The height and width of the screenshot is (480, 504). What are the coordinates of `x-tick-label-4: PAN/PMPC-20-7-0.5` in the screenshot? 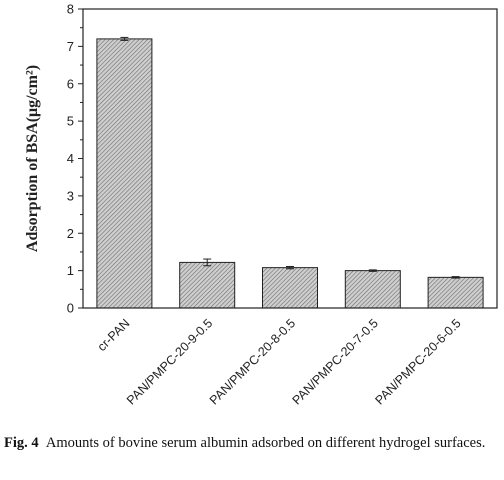 It's located at (335, 361).